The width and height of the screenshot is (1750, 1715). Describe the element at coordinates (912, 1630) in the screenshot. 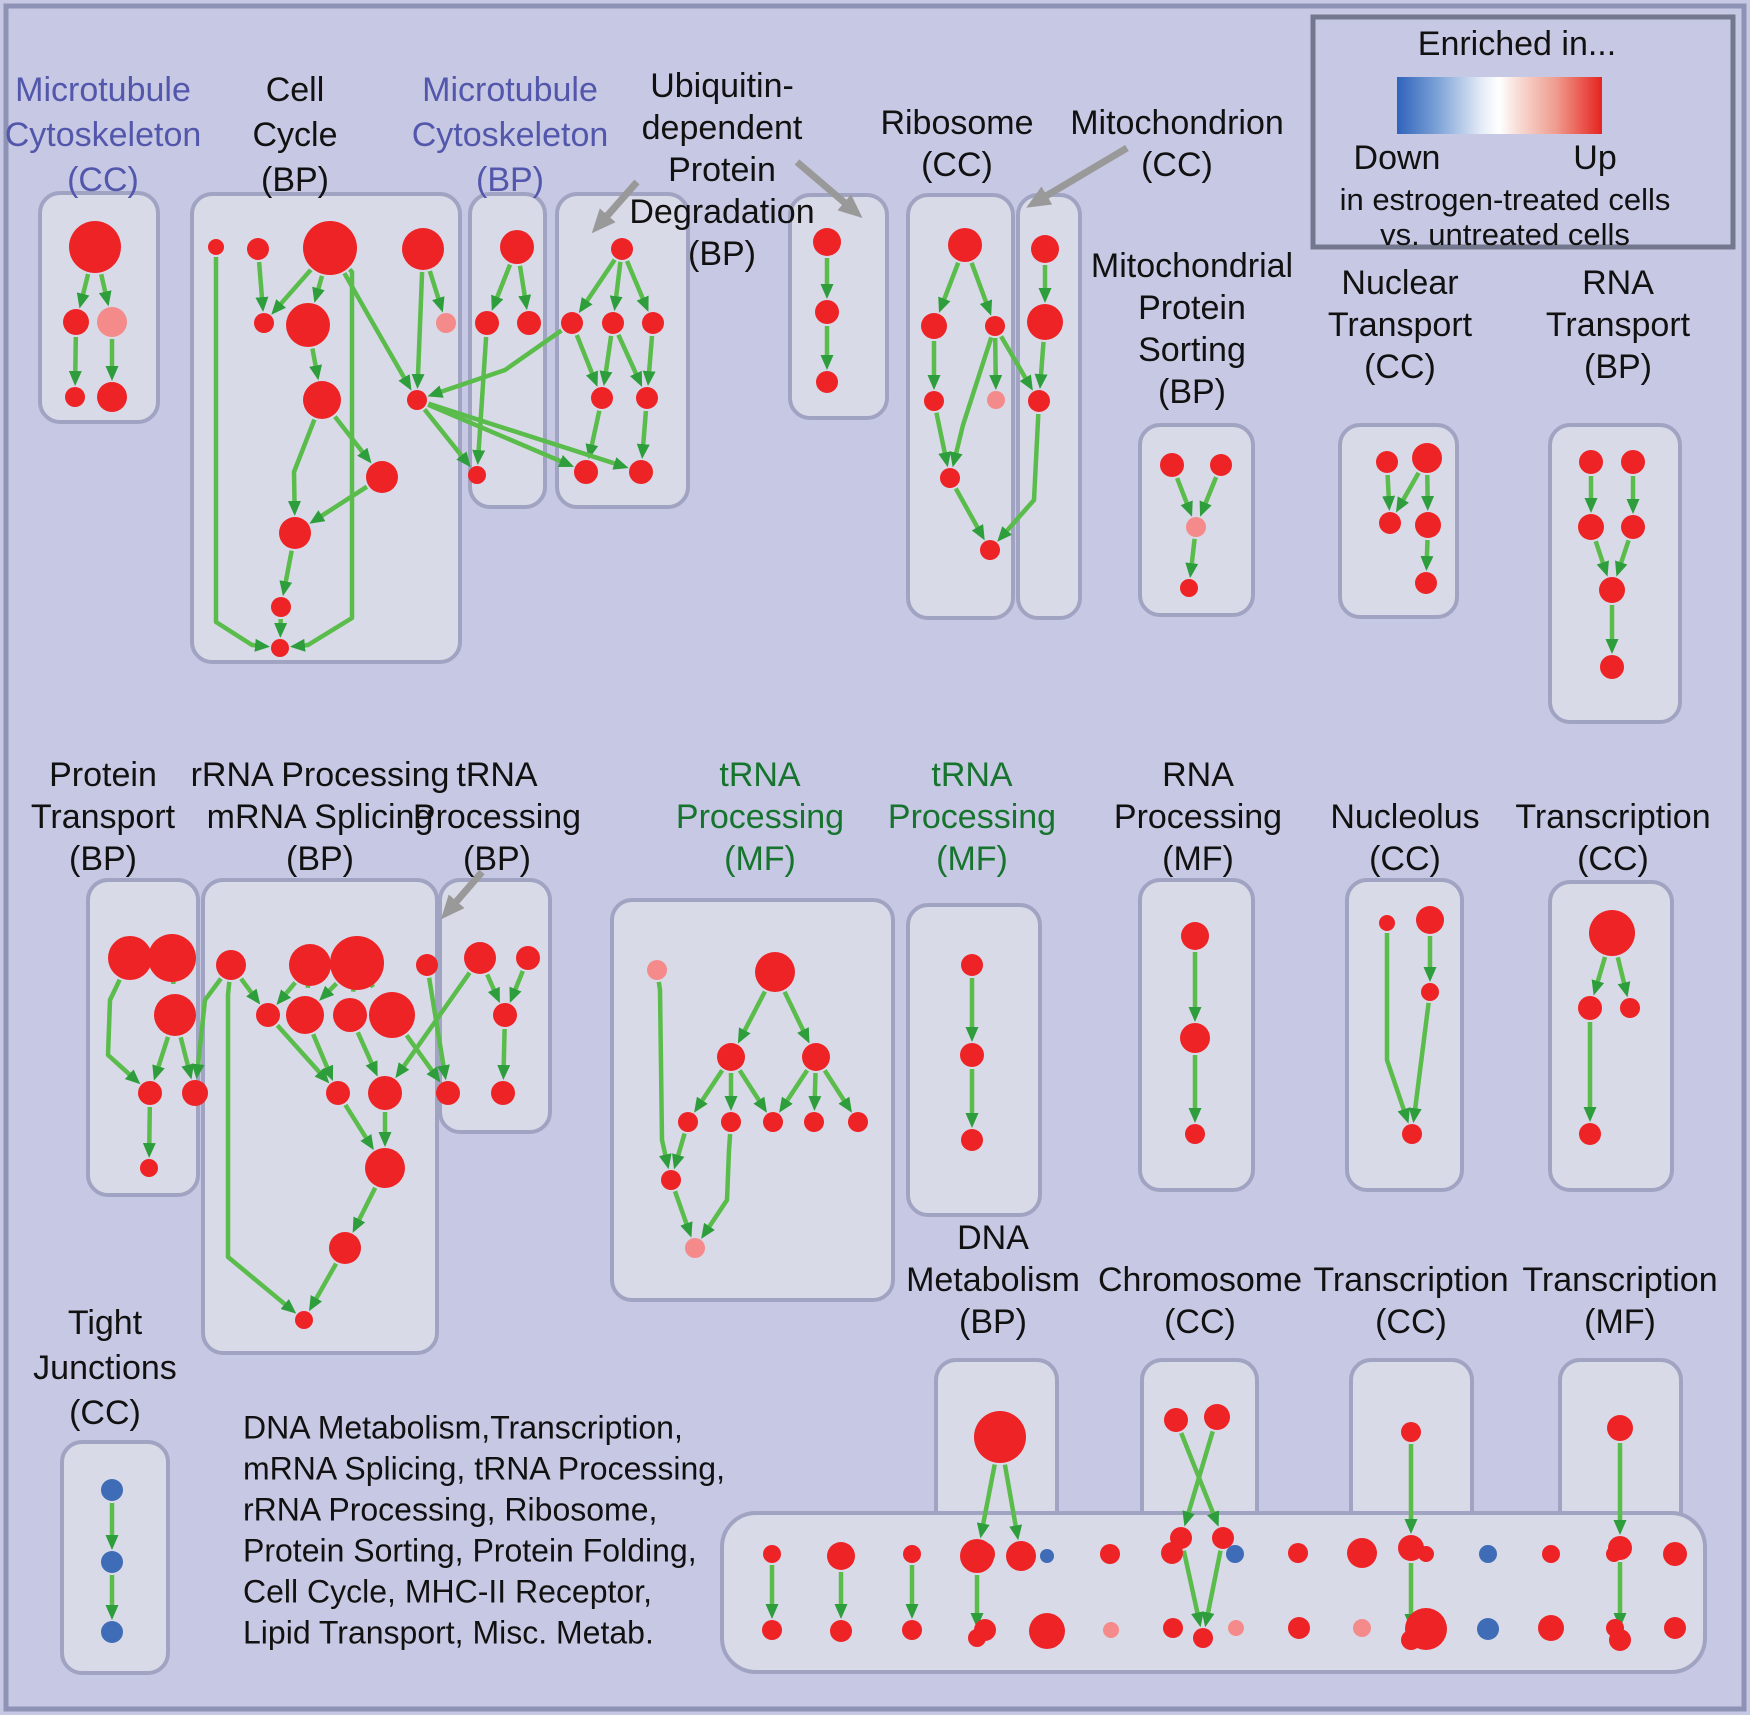

I see `go-term-node-pairs-b2` at that location.